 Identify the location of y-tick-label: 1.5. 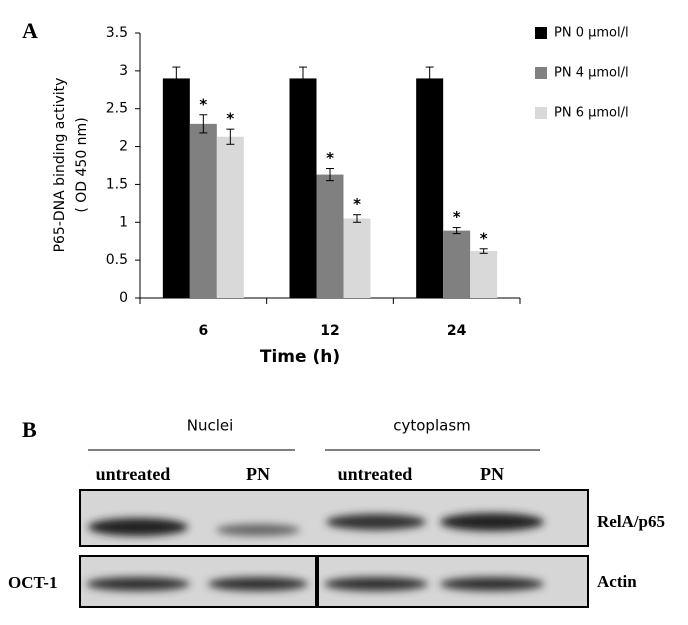
(117, 184).